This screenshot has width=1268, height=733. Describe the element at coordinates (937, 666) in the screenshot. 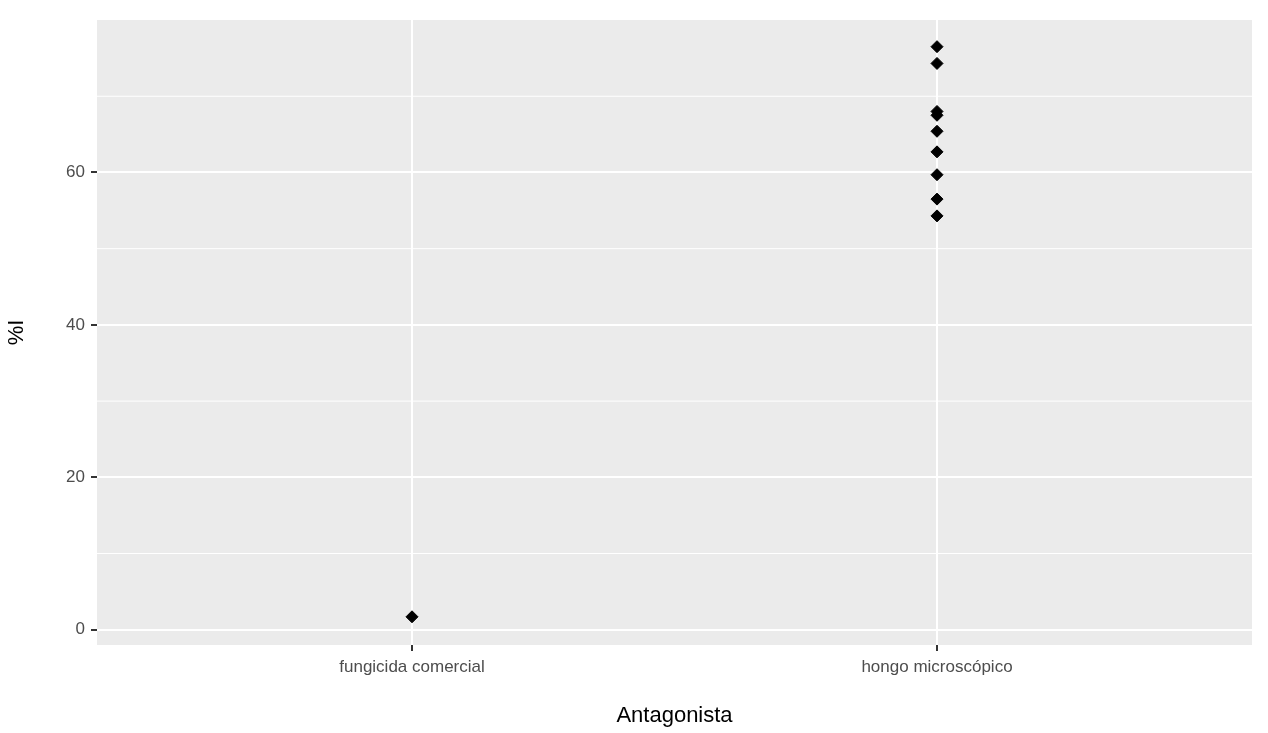

I see `x-tick-label: hongo microscópico` at that location.